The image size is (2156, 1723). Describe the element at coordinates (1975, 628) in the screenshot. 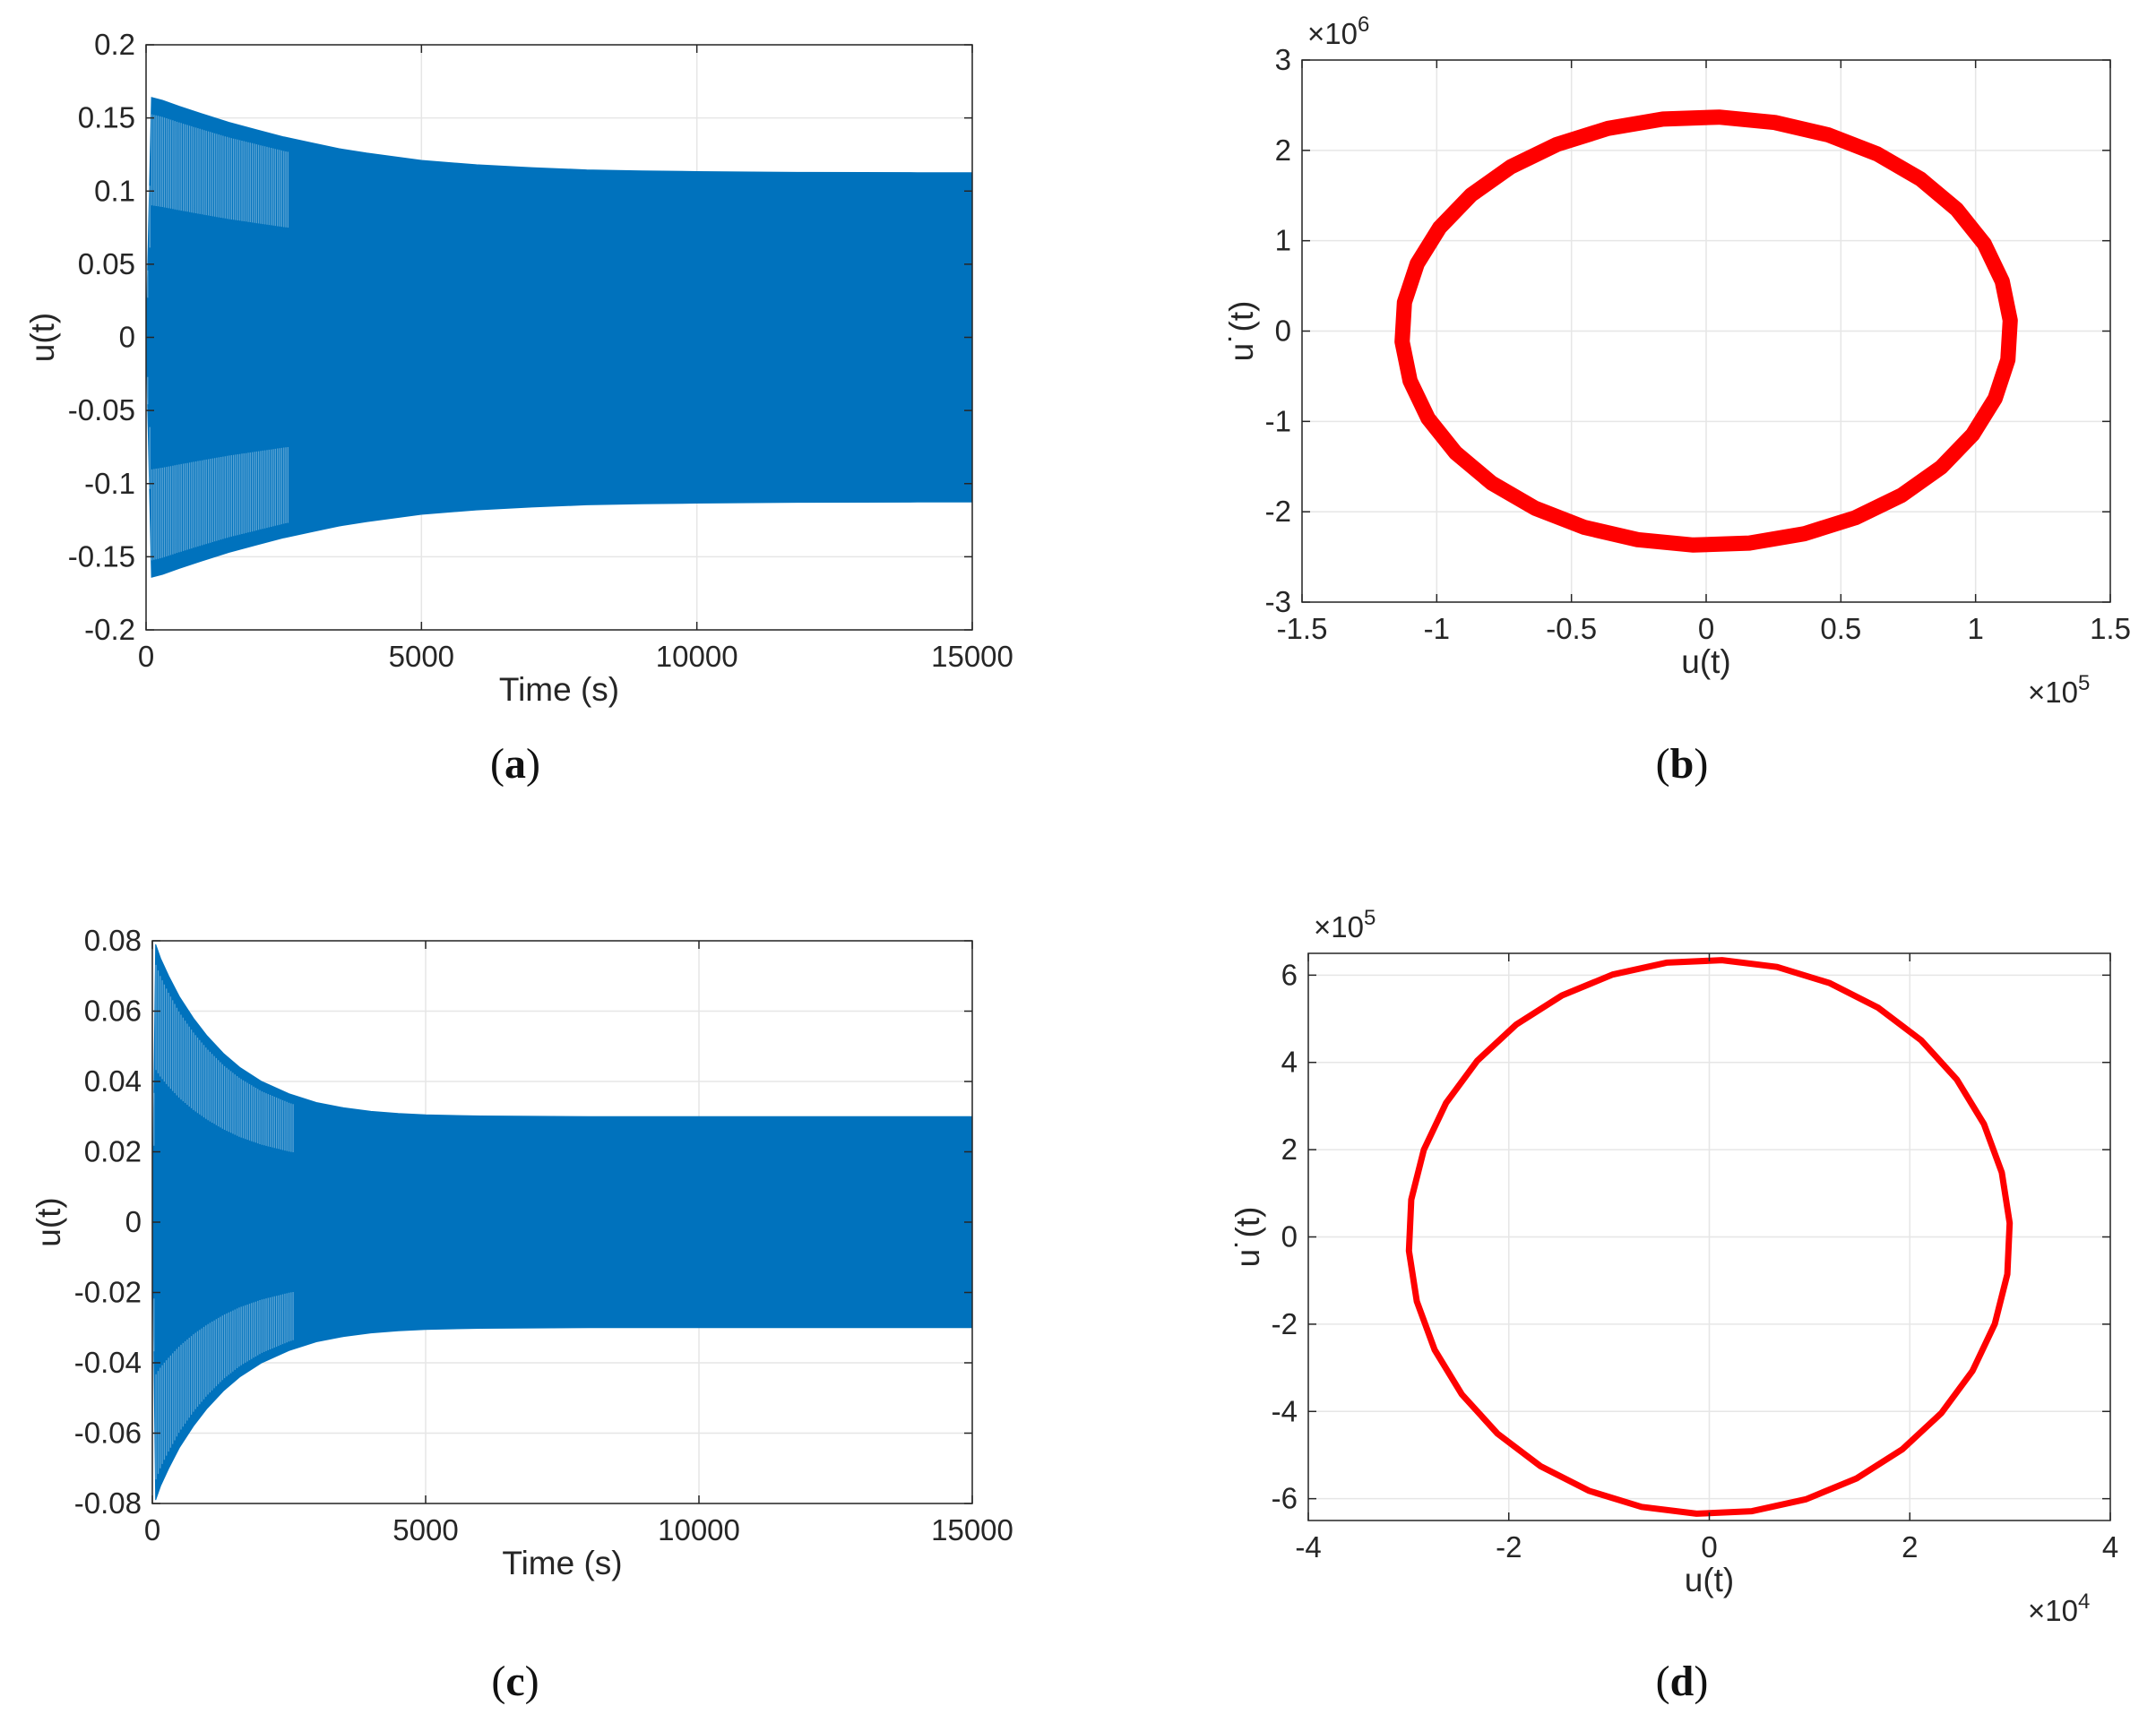

I see `x-tick-label: 1` at that location.